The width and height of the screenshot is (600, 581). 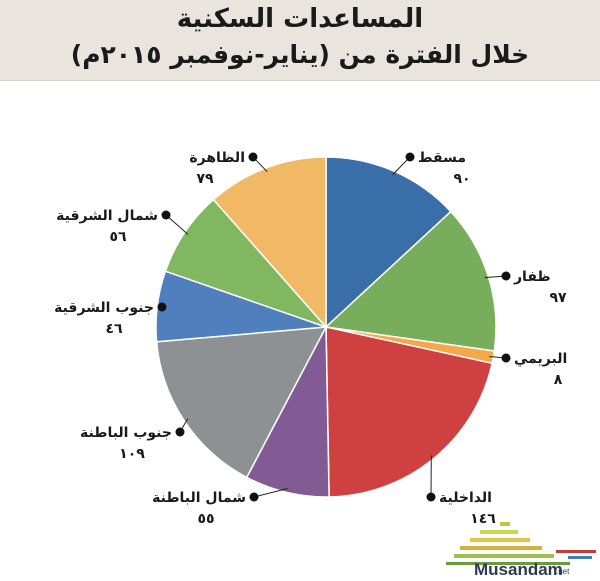 What do you see at coordinates (558, 380) in the screenshot?
I see `slice-value-3: ٨` at bounding box center [558, 380].